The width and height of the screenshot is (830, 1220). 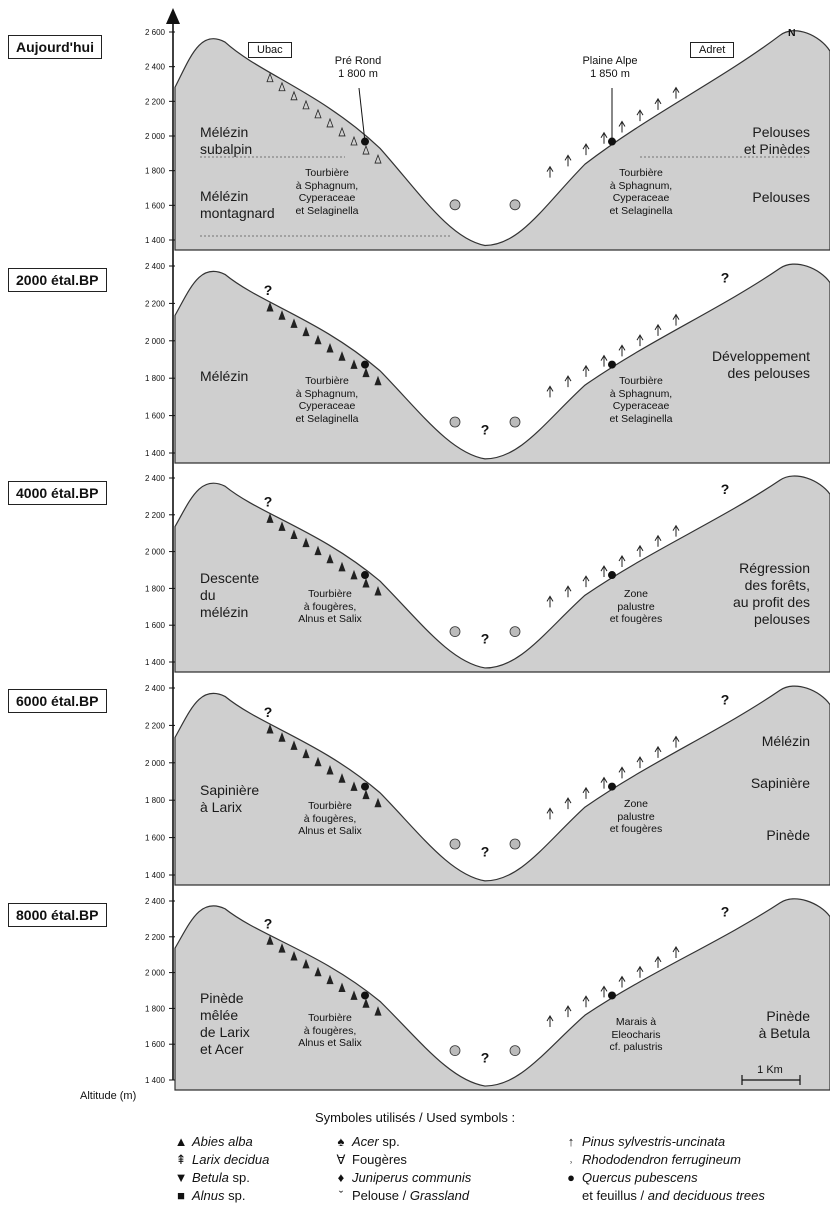 I want to click on panel-1-tick-label-0: 2 400, so click(x=155, y=266).